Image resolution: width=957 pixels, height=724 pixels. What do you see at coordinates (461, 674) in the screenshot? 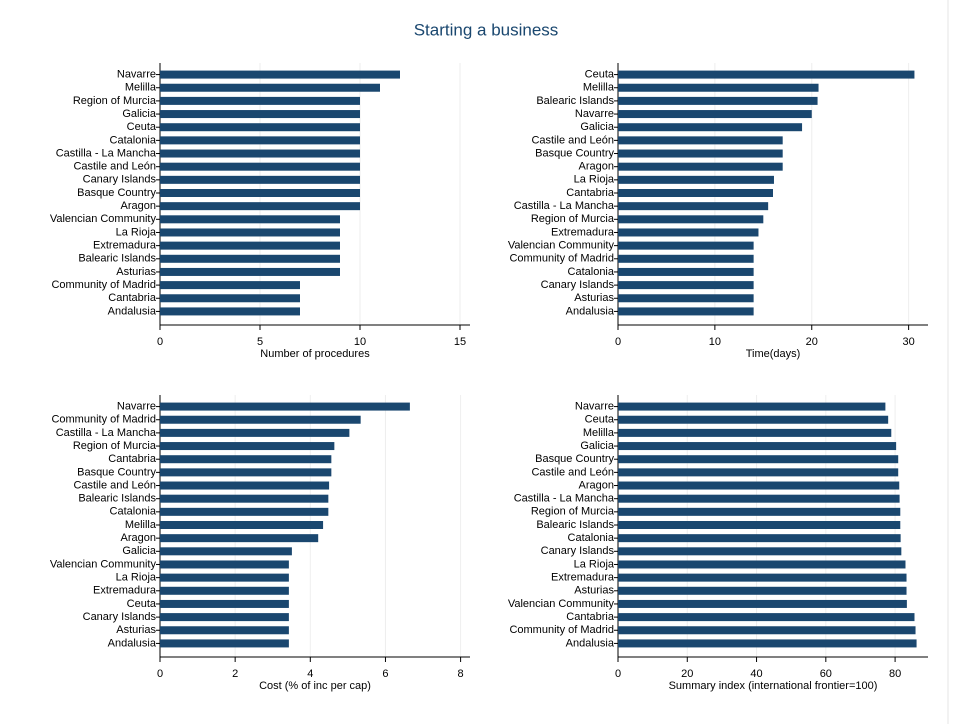
I see `x-tick-label: 8` at bounding box center [461, 674].